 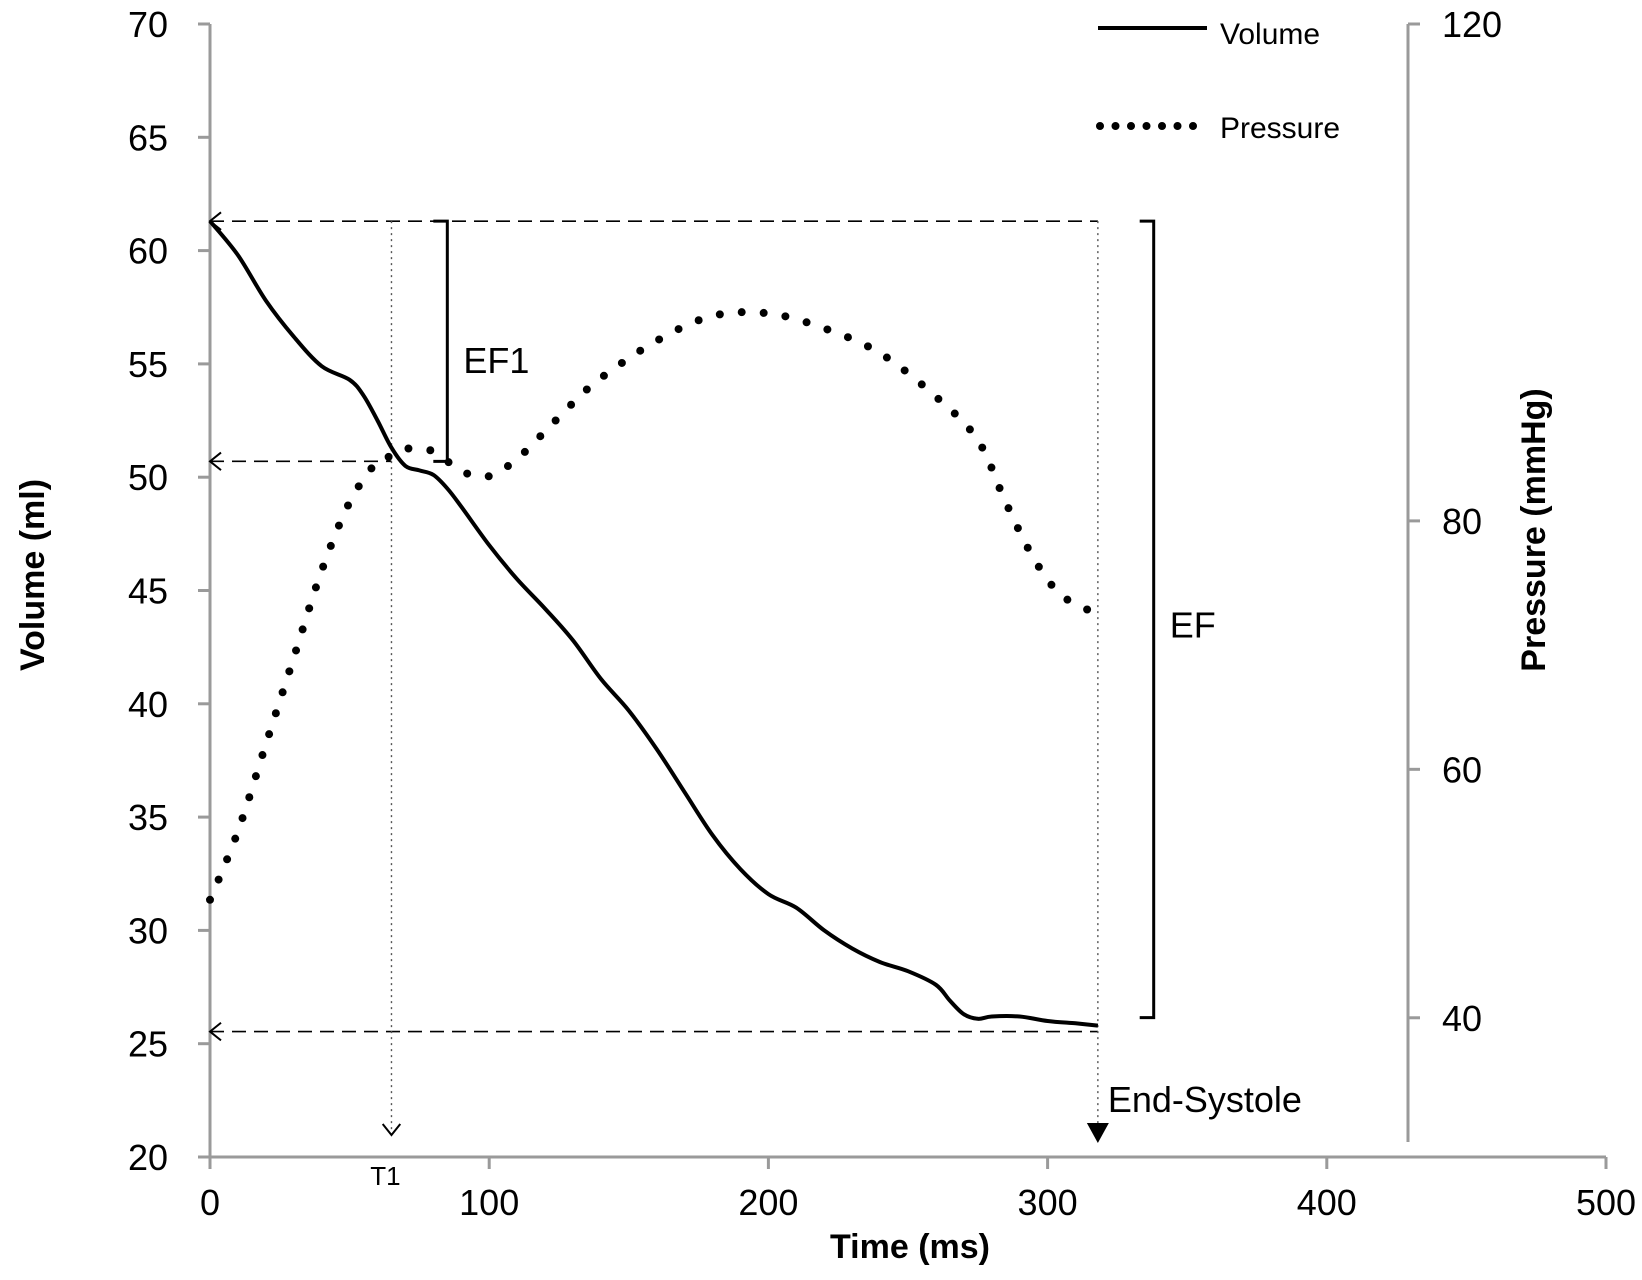 I want to click on ef-label: EF, so click(x=1193, y=624).